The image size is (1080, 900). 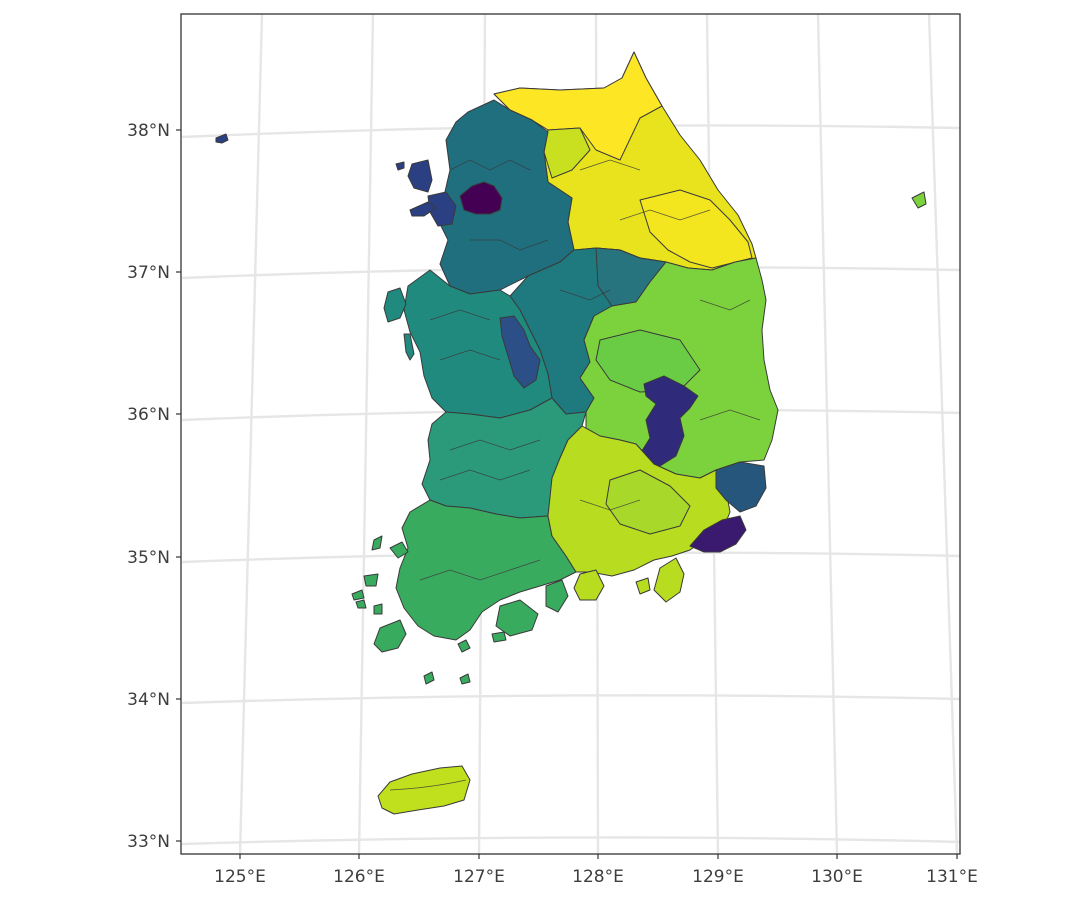 I want to click on region-baengnyeong, so click(x=222, y=138).